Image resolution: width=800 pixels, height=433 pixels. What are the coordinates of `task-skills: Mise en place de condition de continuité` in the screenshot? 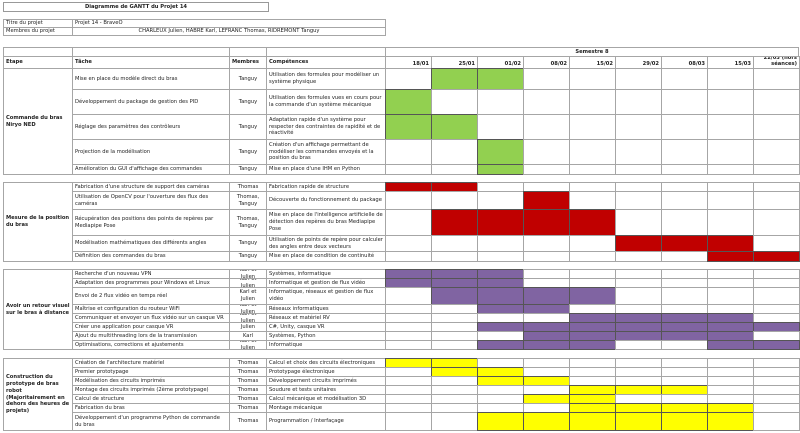 It's located at (326, 256).